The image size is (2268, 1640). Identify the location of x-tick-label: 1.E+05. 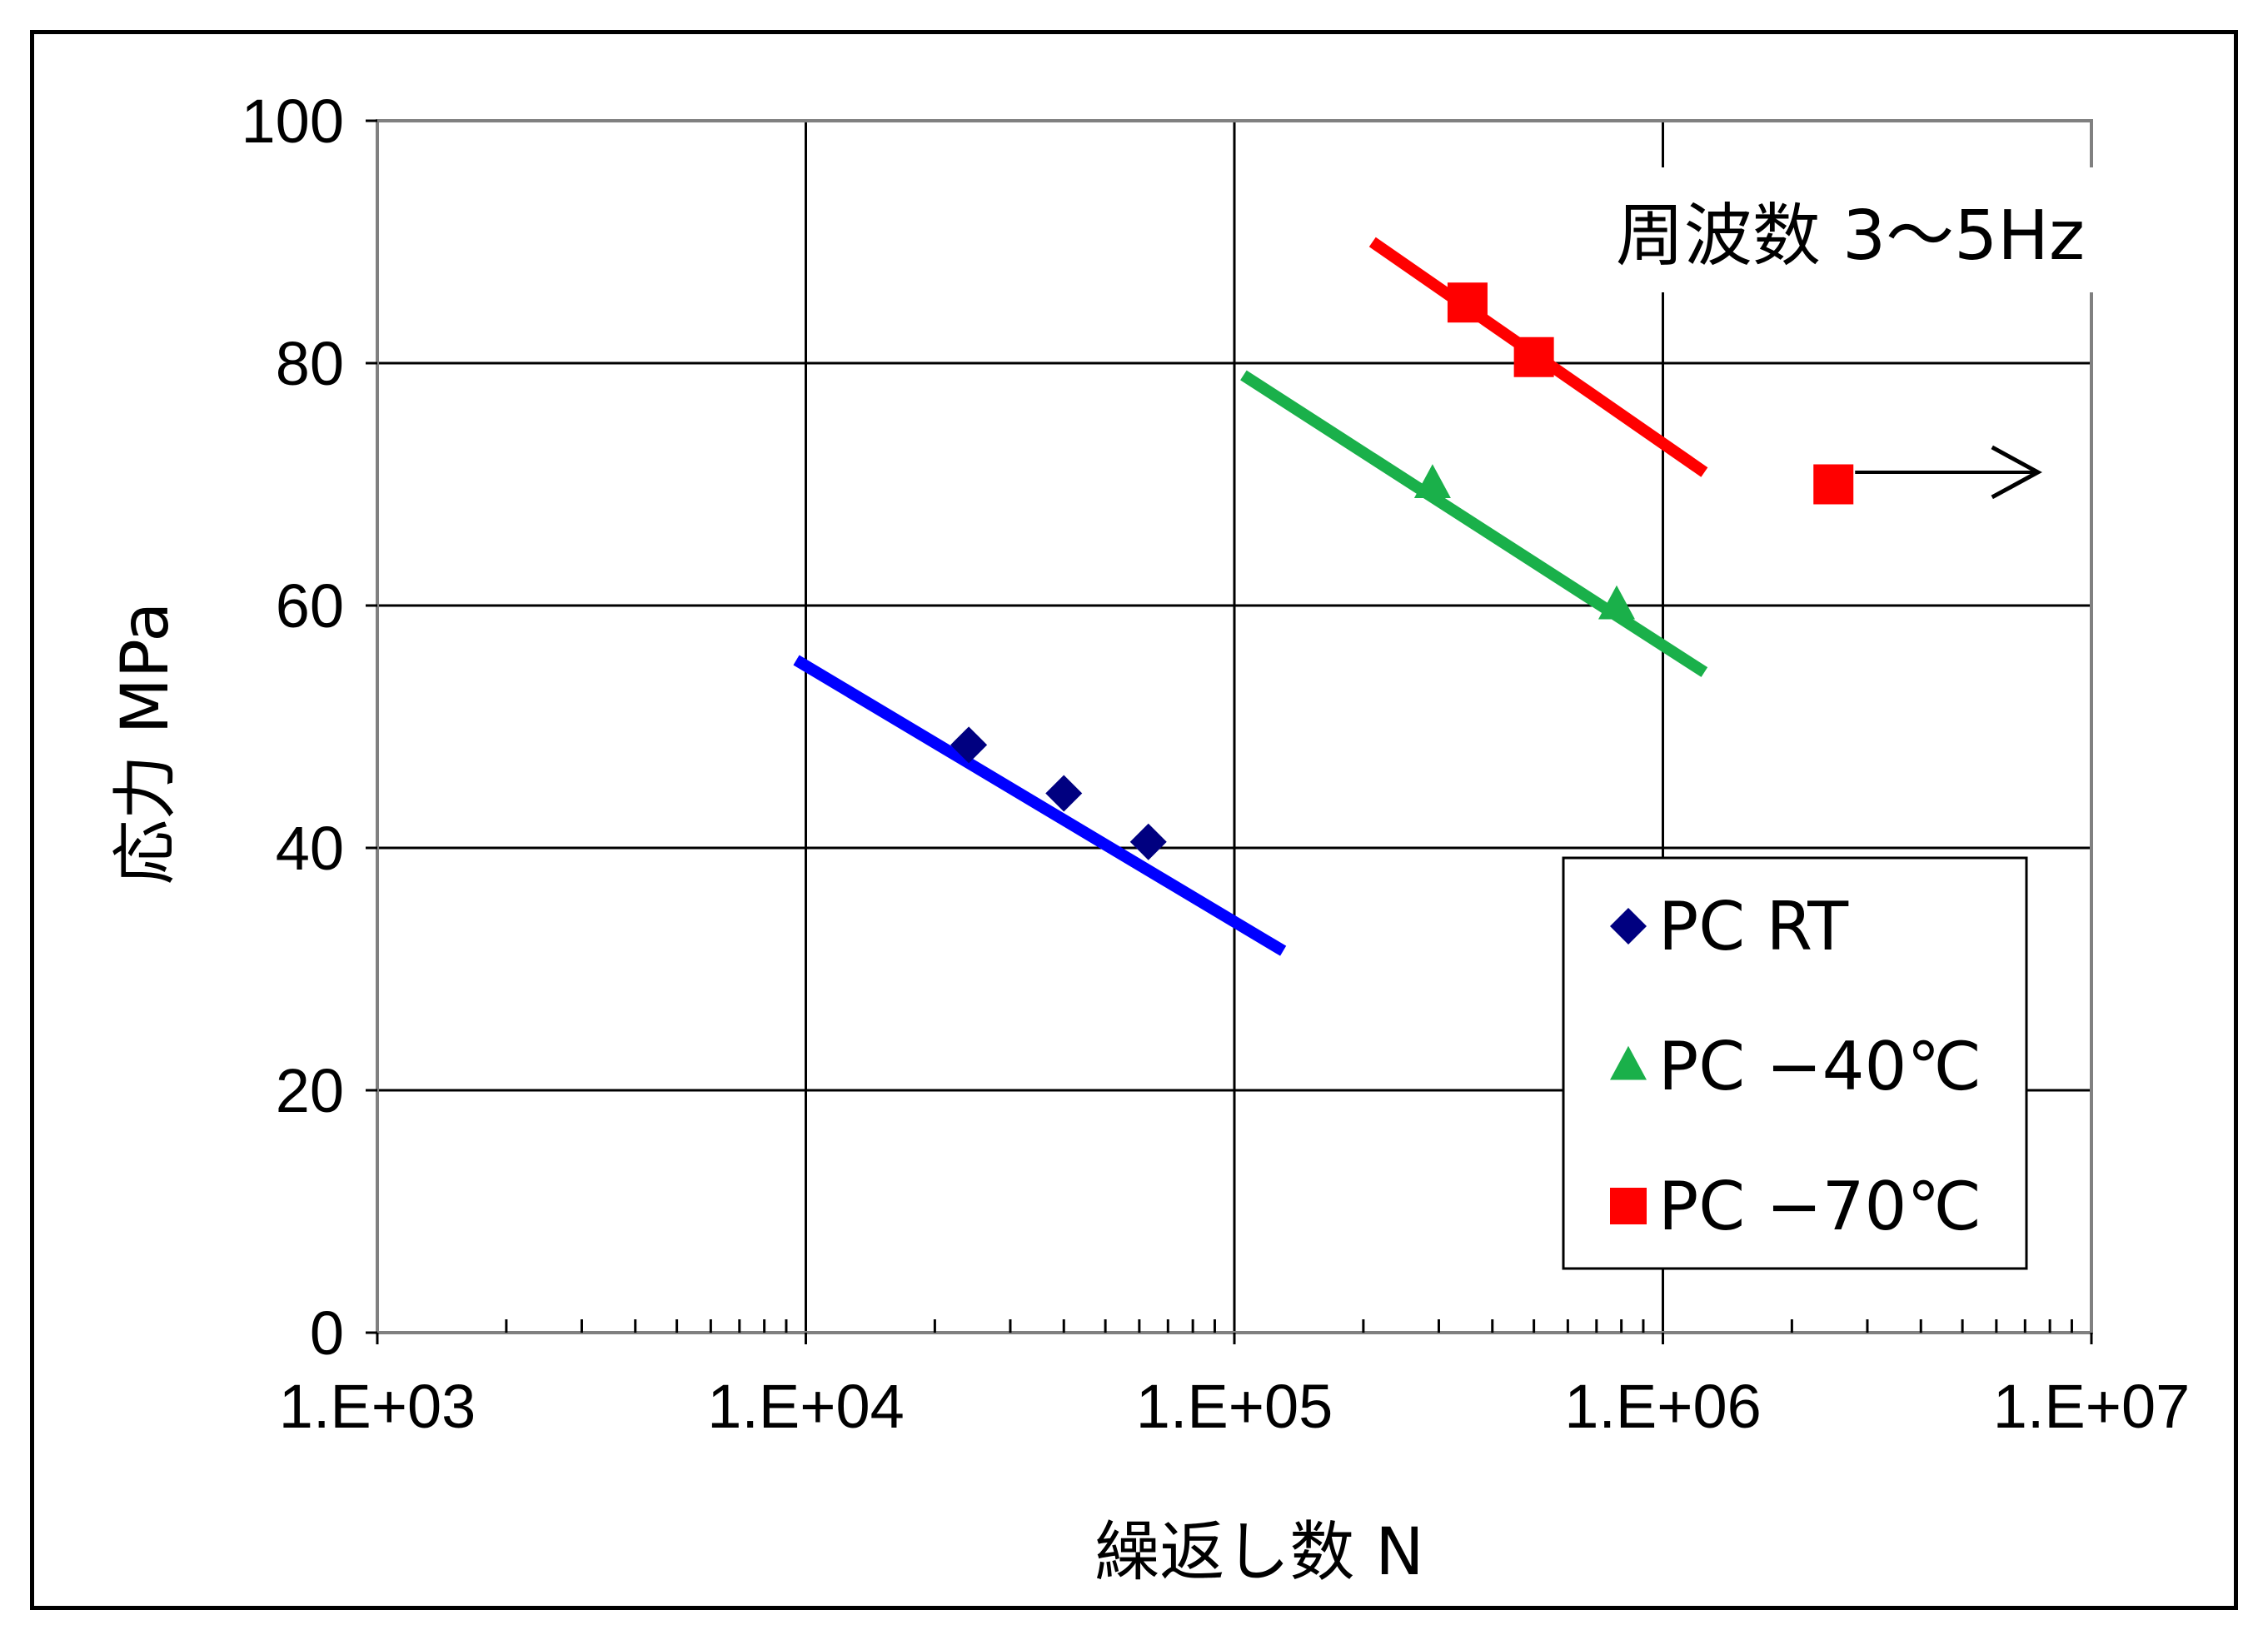
(1234, 1406).